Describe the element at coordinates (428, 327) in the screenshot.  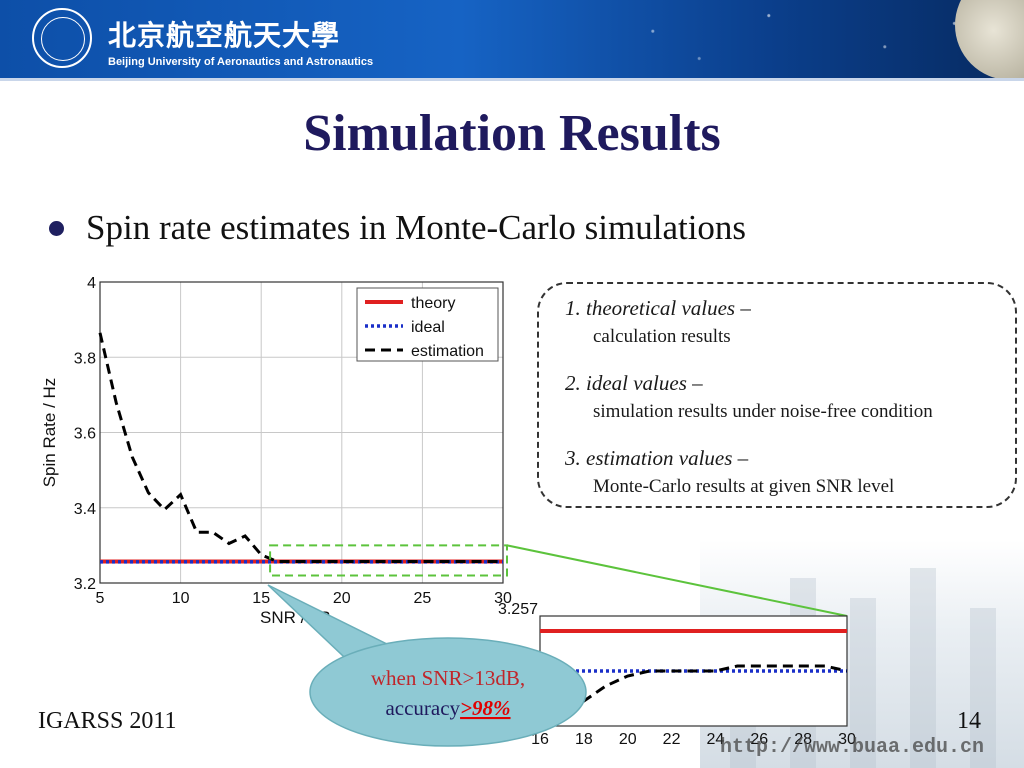
I see `legend-label-ideal: ideal` at that location.